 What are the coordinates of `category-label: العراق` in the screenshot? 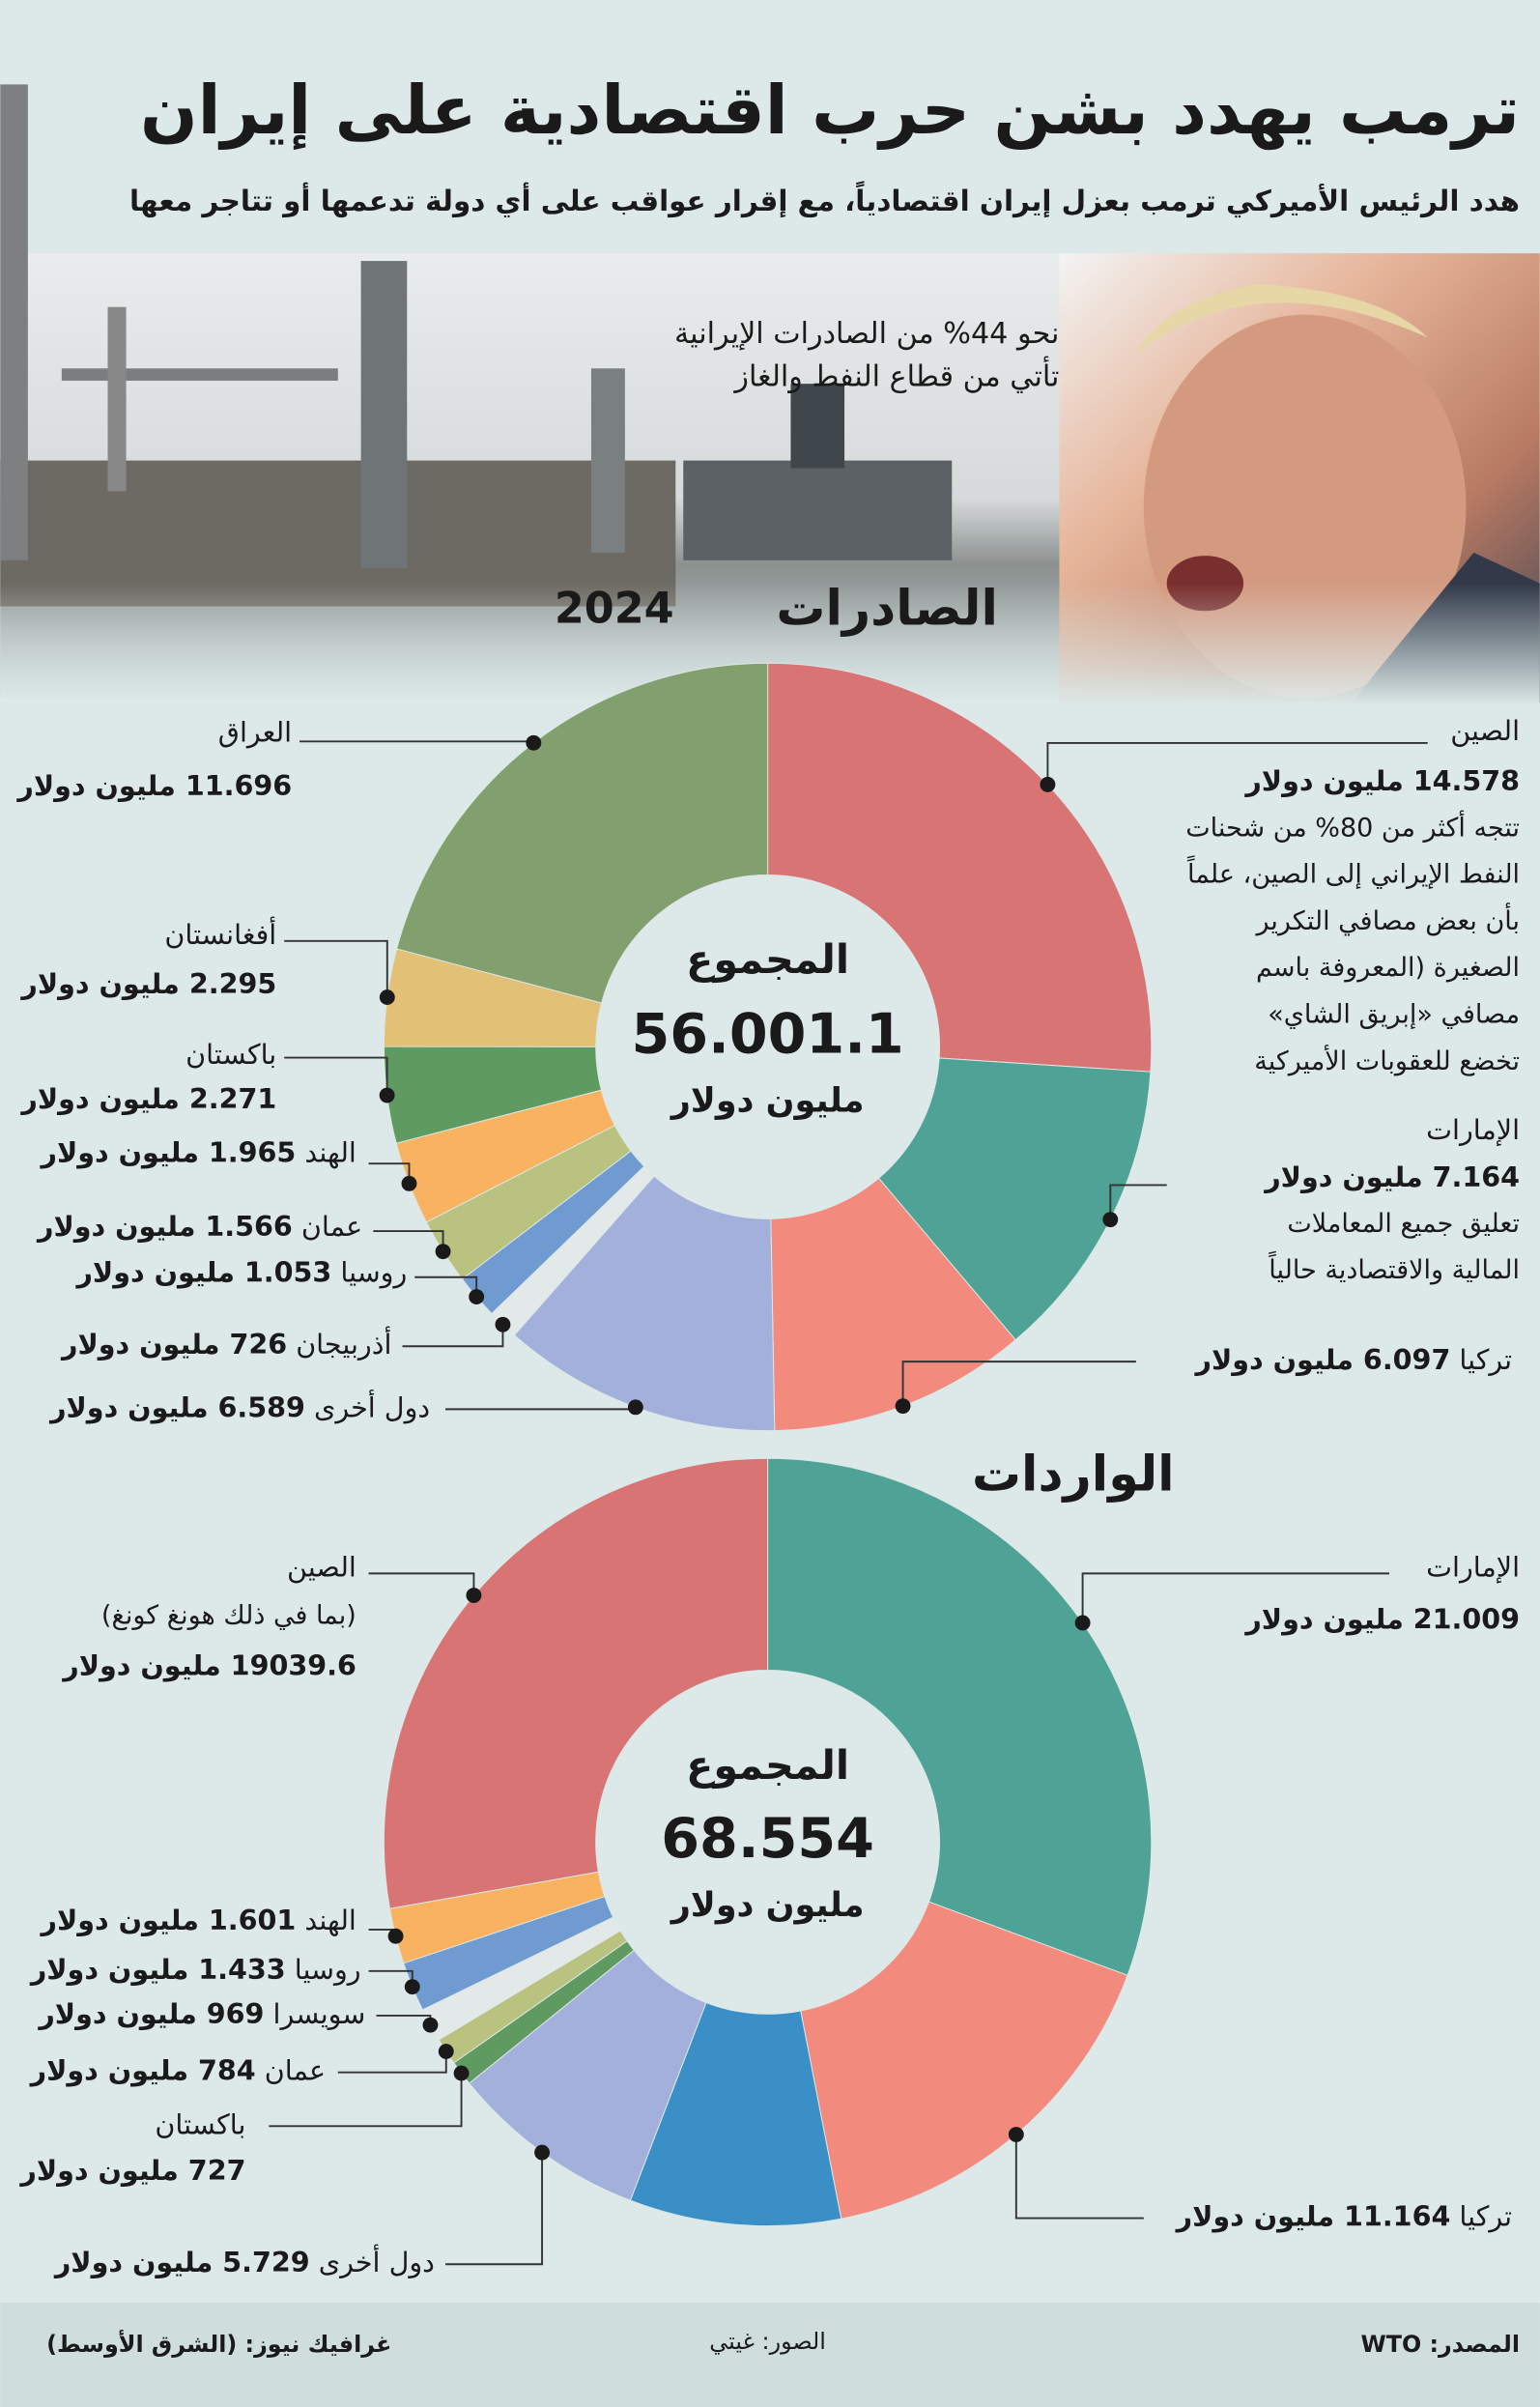 It's located at (255, 731).